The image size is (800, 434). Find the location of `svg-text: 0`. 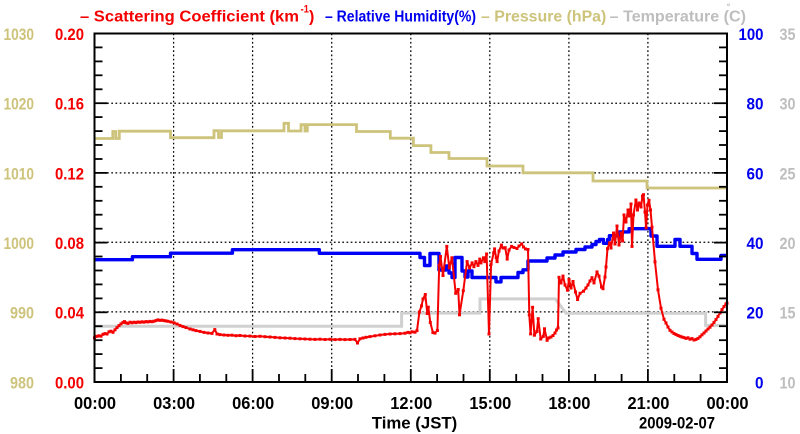

svg-text: 0 is located at coordinates (759, 384).